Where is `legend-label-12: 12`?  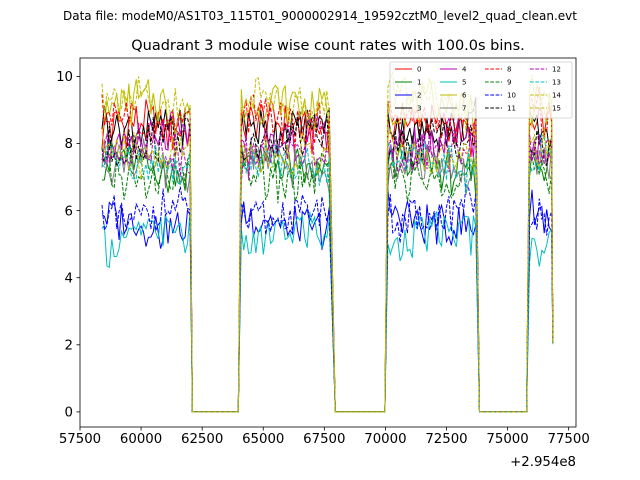 legend-label-12: 12 is located at coordinates (556, 70).